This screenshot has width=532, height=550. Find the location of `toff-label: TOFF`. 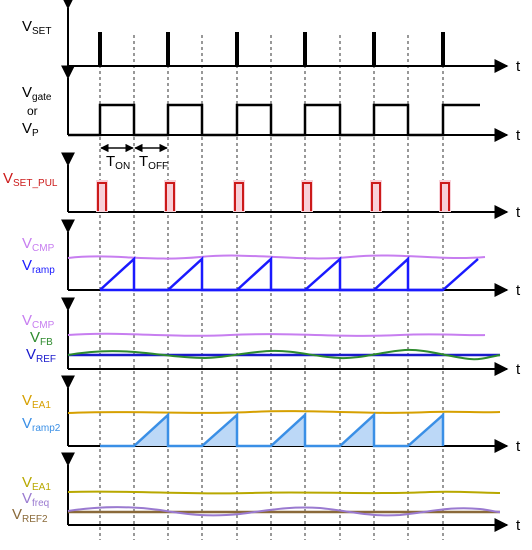

toff-label: TOFF is located at coordinates (153, 162).